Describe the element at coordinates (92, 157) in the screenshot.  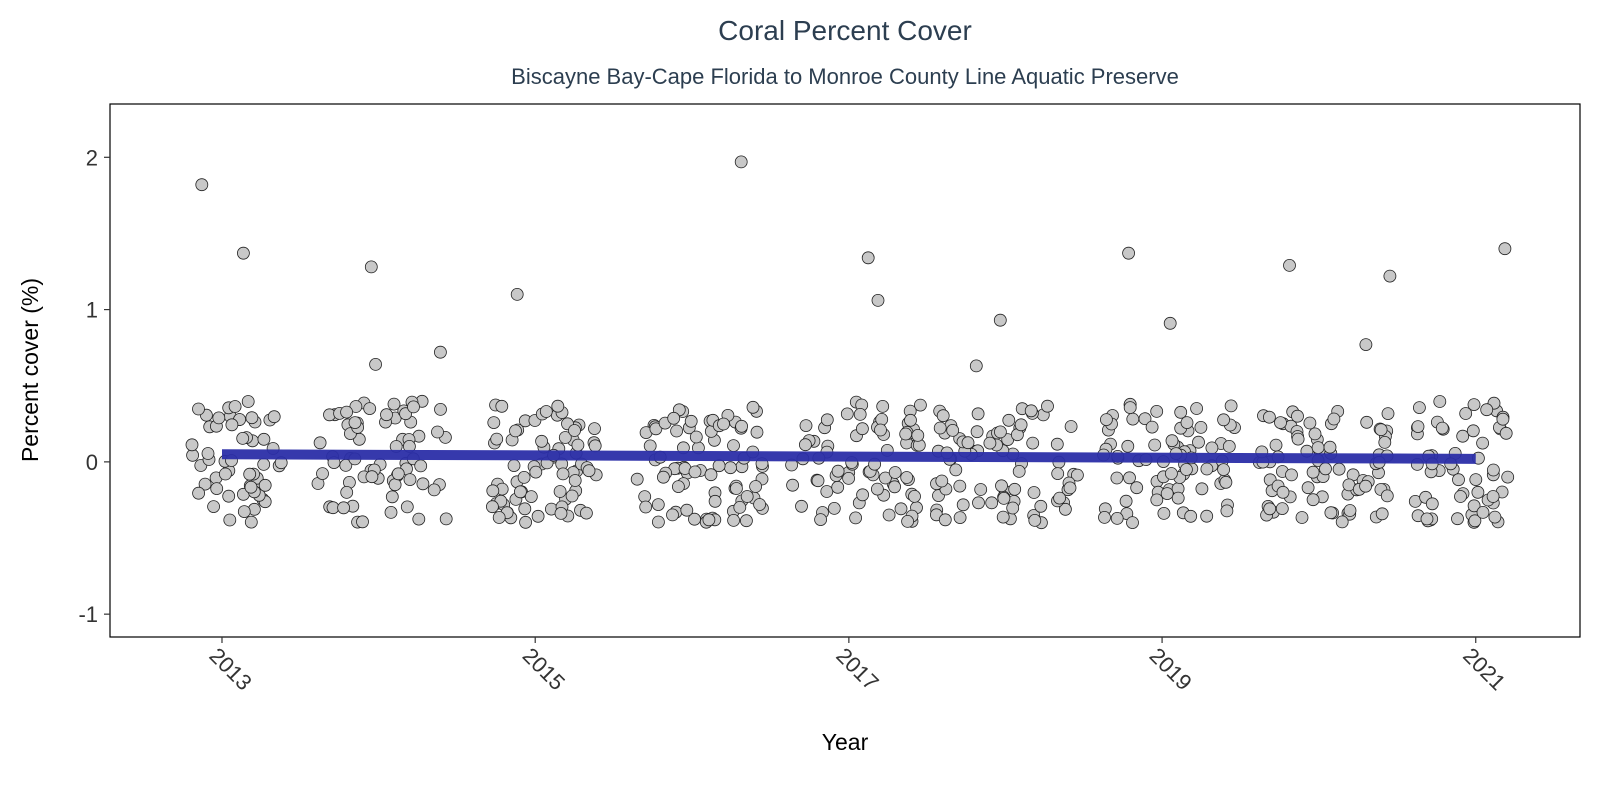
I see `y-tick-label: 2` at that location.